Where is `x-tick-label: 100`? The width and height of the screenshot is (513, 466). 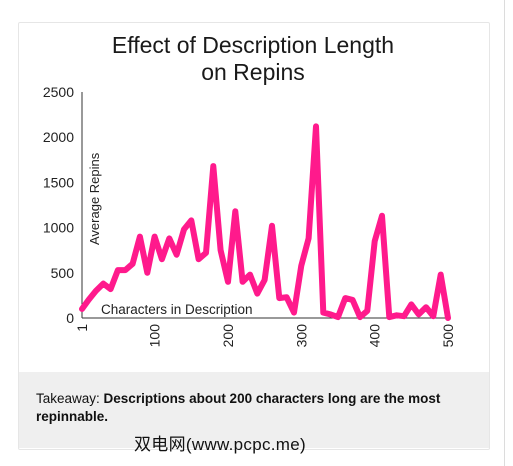
x-tick-label: 100 is located at coordinates (155, 336).